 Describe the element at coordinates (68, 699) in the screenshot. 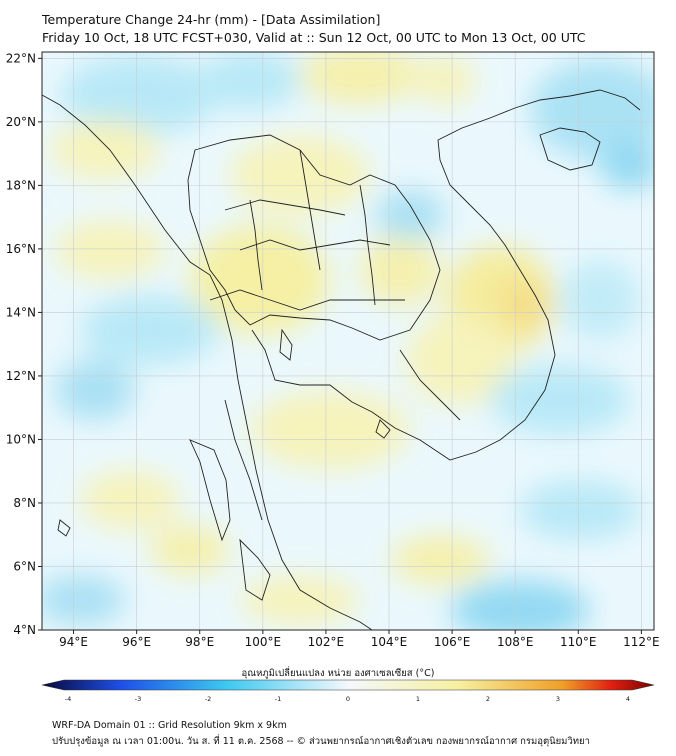

I see `colorbar-tick: -4` at that location.